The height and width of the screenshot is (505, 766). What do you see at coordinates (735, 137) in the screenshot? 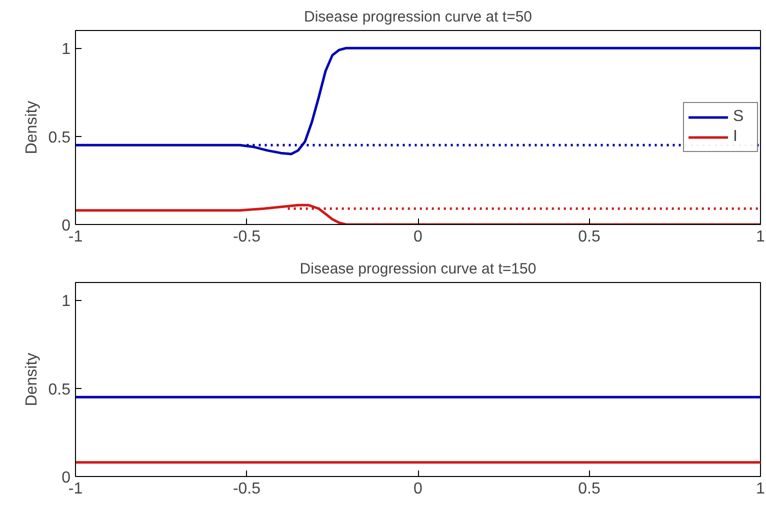
I see `legend-label: I` at bounding box center [735, 137].